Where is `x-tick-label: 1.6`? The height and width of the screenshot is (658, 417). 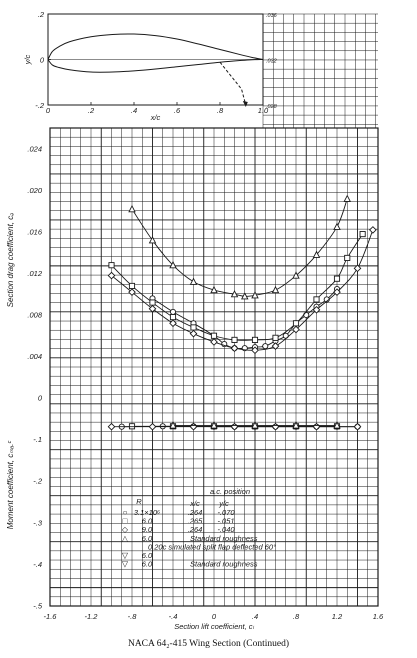 x-tick-label: 1.6 is located at coordinates (378, 616).